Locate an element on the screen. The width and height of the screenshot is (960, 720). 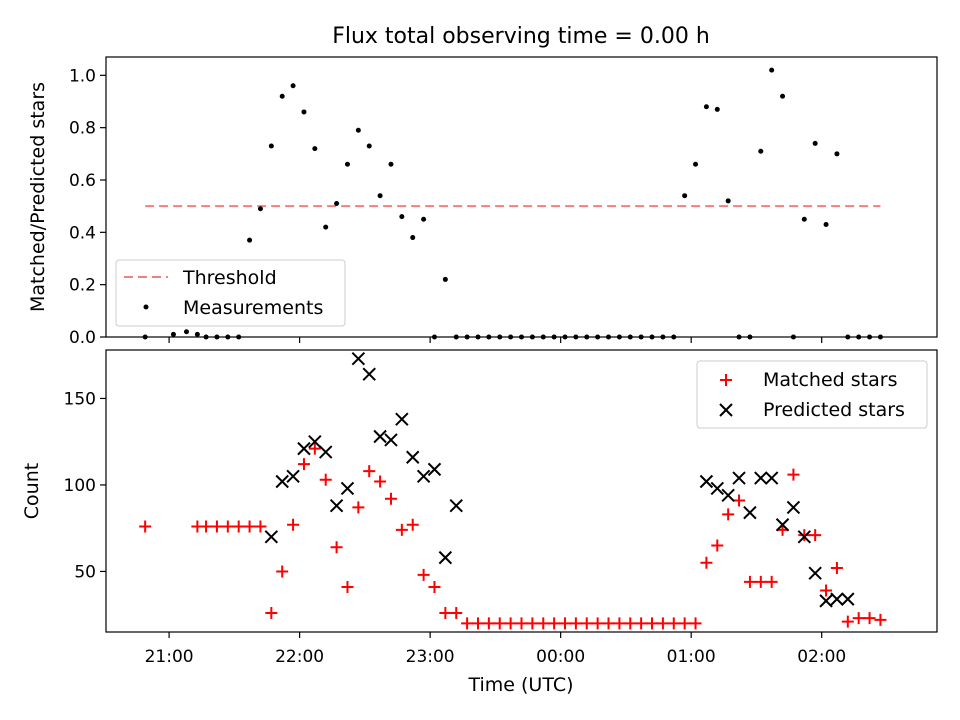
bottom-y-tick-label: 150 is located at coordinates (80, 399).